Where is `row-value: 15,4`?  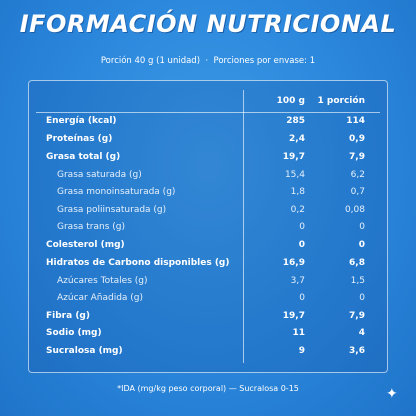
row-value: 15,4 is located at coordinates (294, 175).